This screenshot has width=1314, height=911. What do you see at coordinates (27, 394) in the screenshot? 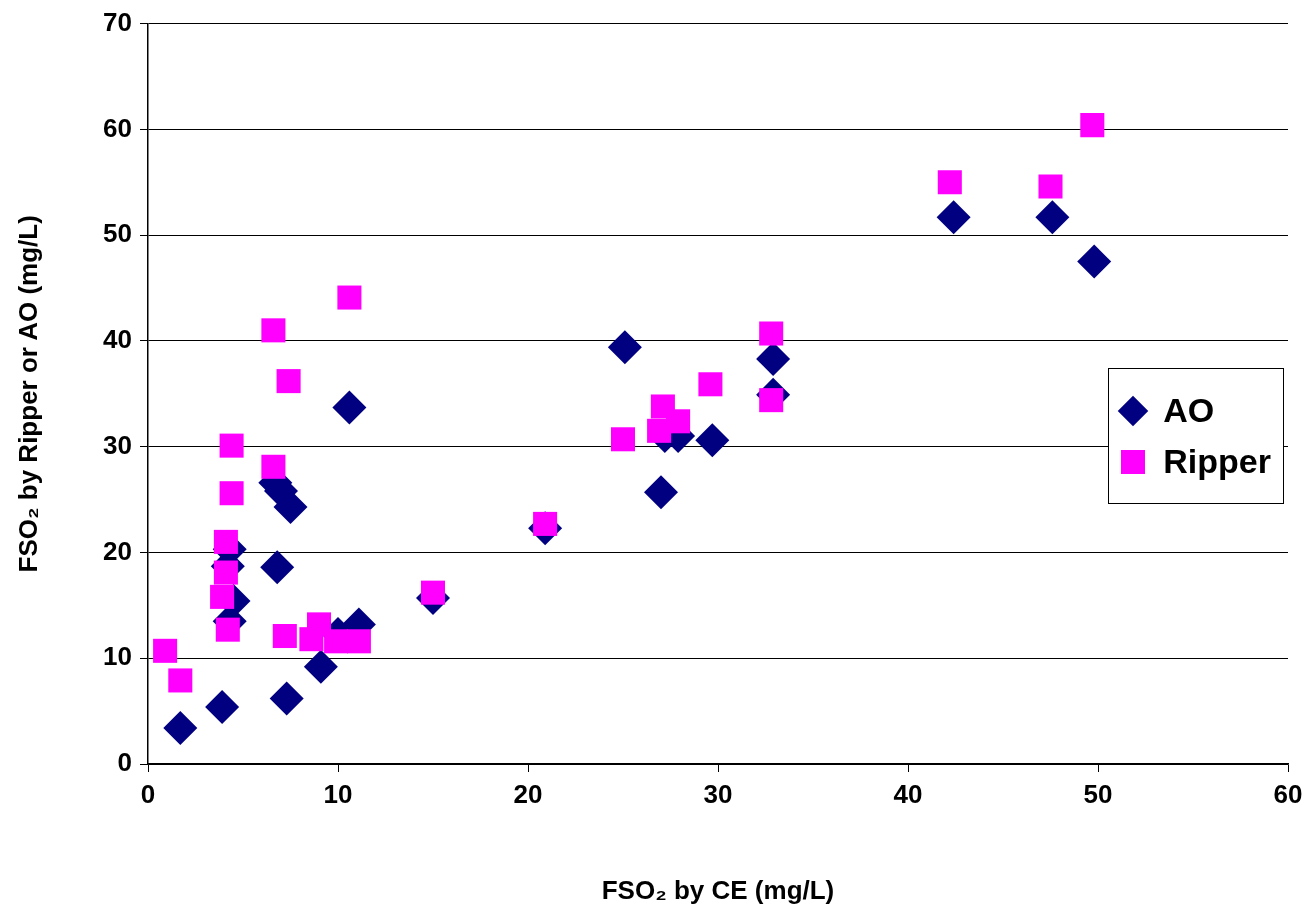
I see `y-axis-title: FSO₂ by Ripper or AO (mg/L)` at bounding box center [27, 394].